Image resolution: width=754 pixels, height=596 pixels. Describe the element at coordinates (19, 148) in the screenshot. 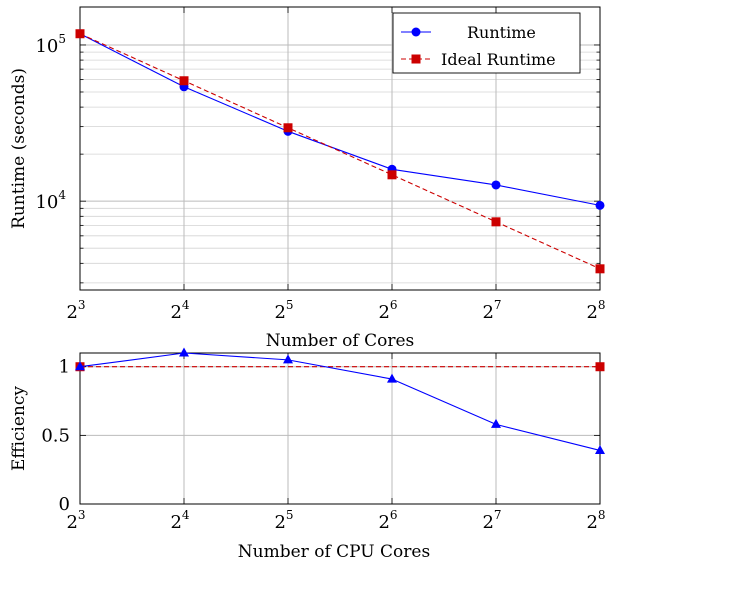

I see `y-axis-label: Runtime (seconds)` at that location.